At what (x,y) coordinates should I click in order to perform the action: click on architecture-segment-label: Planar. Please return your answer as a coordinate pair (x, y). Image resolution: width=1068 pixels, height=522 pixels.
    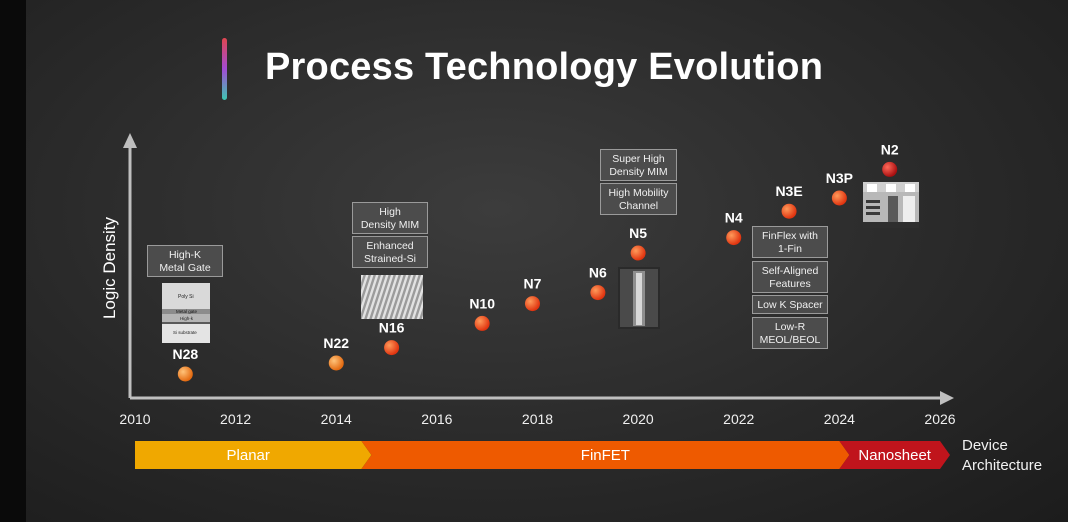
    Looking at the image, I should click on (248, 455).